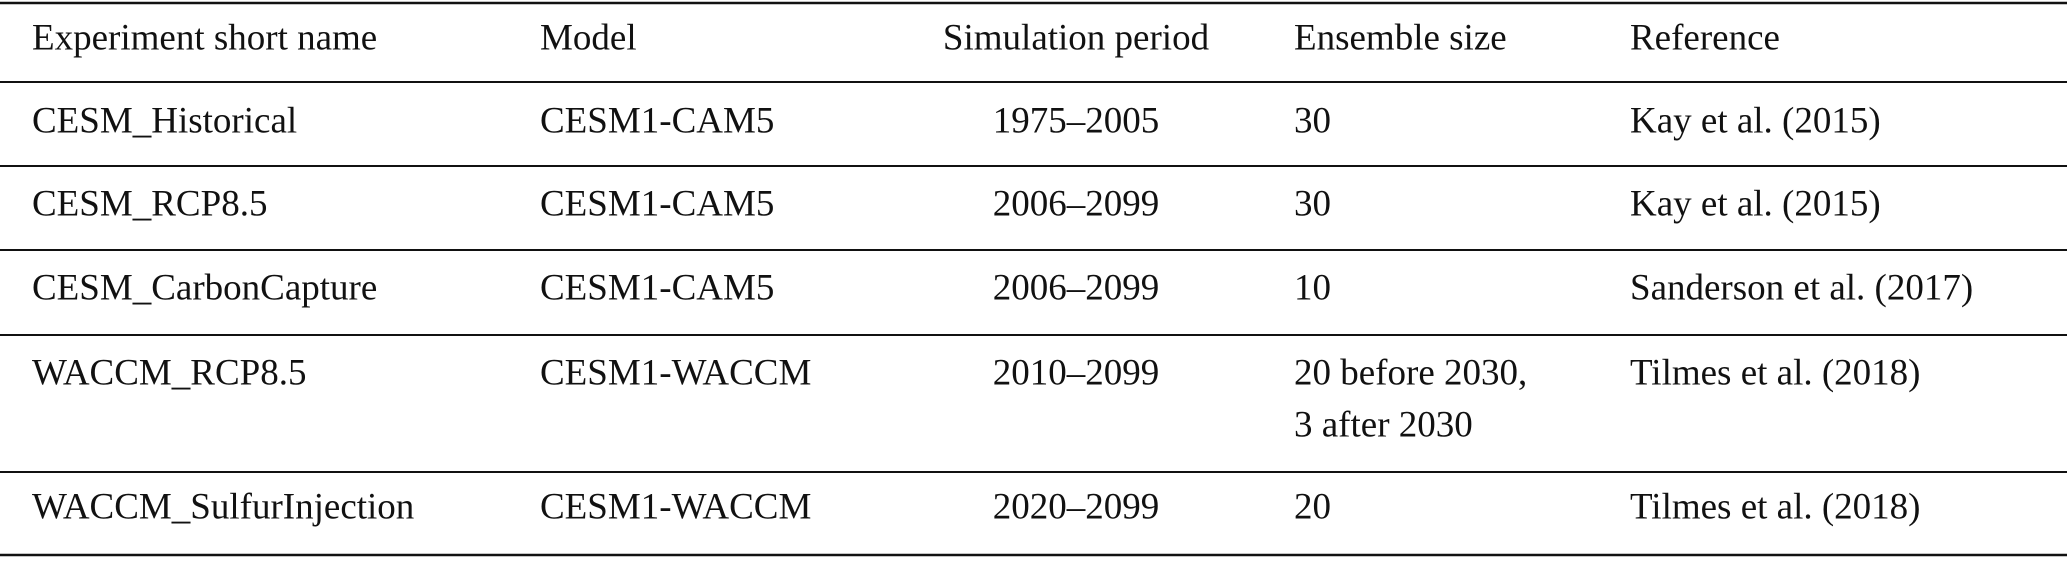 This screenshot has width=2067, height=563. Describe the element at coordinates (1076, 37) in the screenshot. I see `header-cell: Simulation period` at that location.